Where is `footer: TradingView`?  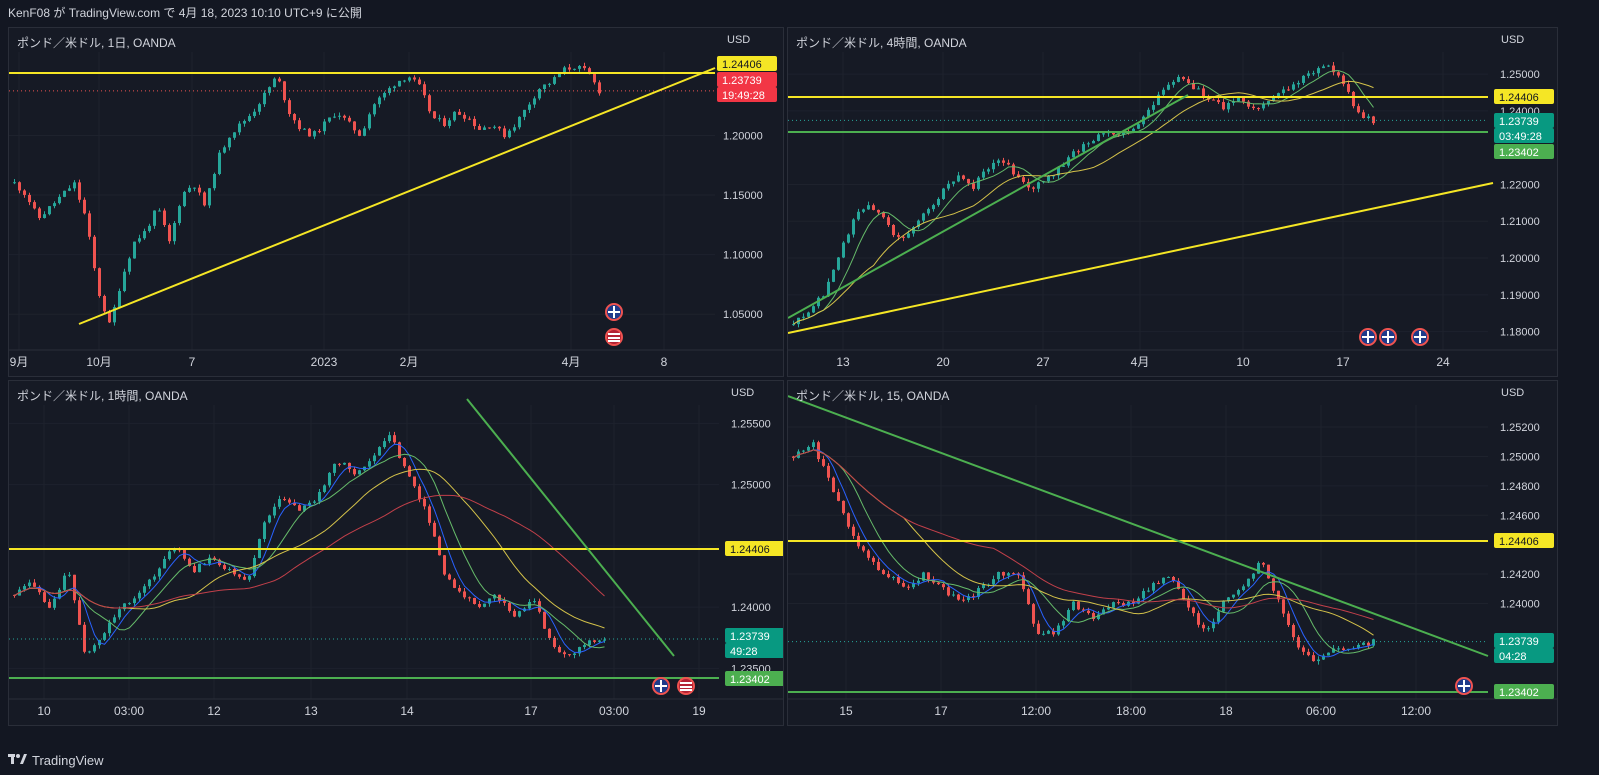
footer: TradingView is located at coordinates (56, 760).